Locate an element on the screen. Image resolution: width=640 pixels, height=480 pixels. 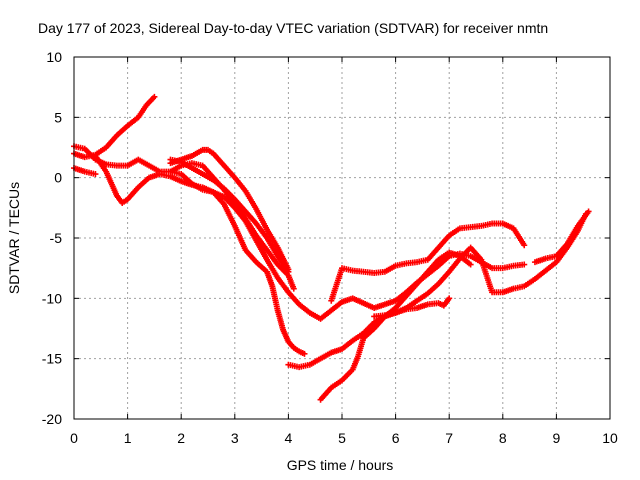
x-tick-label: 0 is located at coordinates (74, 438).